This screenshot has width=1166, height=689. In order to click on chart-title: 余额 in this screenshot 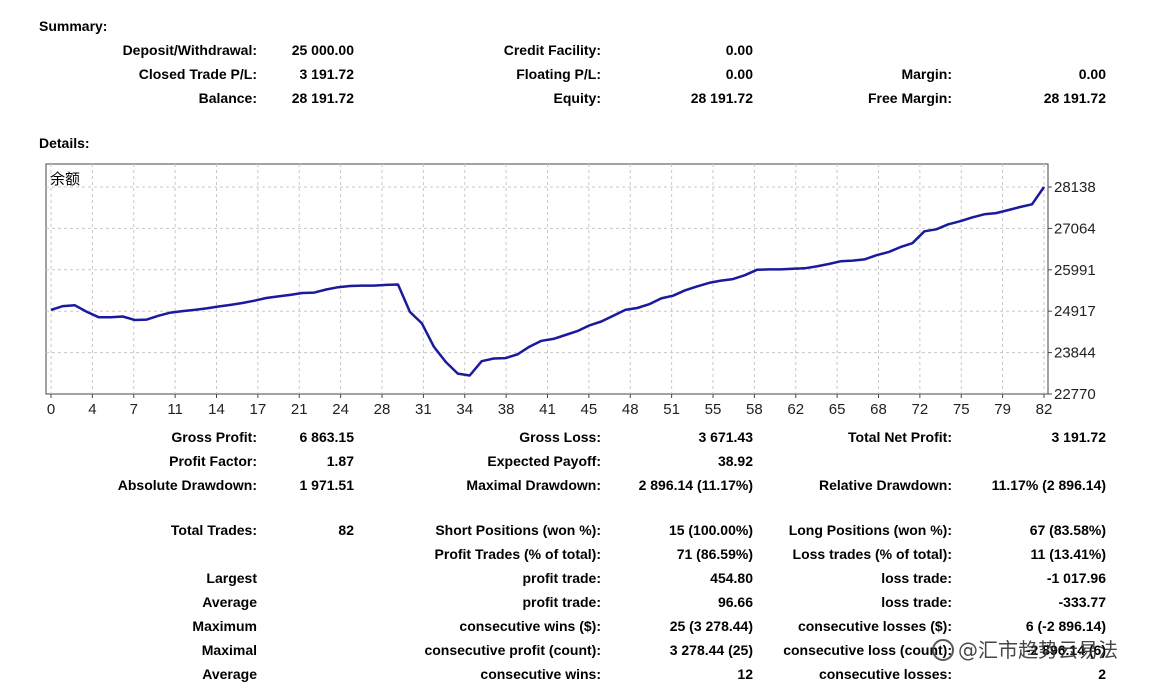, I will do `click(65, 179)`.